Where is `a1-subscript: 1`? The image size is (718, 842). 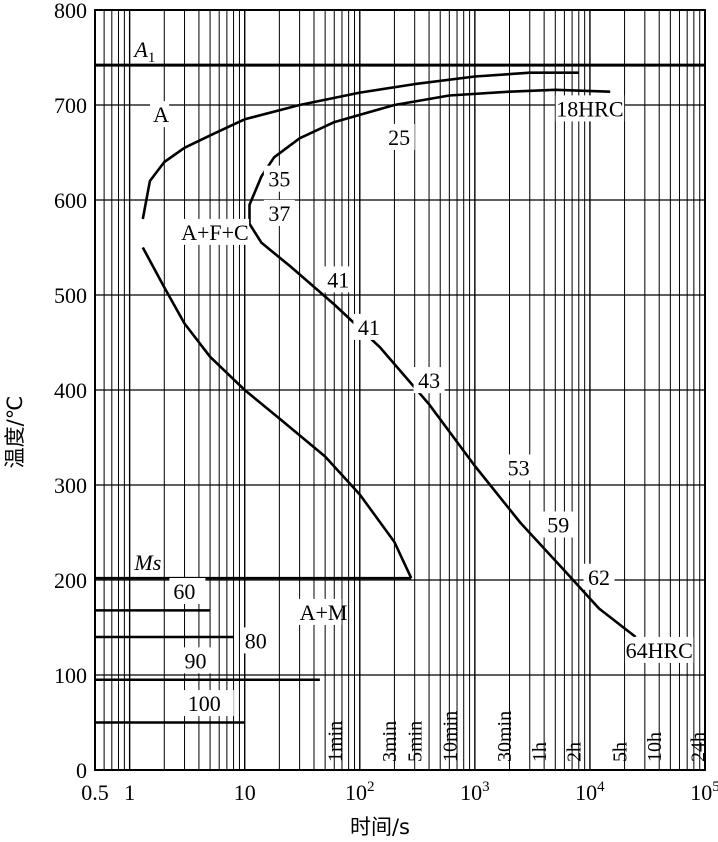
a1-subscript: 1 is located at coordinates (152, 58).